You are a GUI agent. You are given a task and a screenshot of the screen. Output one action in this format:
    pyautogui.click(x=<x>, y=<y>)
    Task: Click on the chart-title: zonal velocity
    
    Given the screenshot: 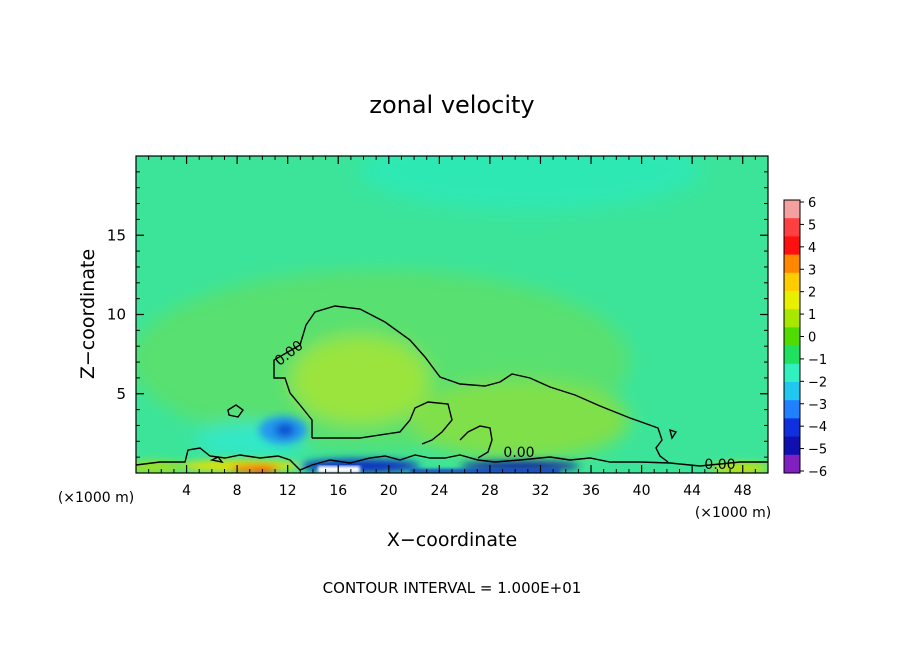 What is the action you would take?
    pyautogui.click(x=451, y=105)
    